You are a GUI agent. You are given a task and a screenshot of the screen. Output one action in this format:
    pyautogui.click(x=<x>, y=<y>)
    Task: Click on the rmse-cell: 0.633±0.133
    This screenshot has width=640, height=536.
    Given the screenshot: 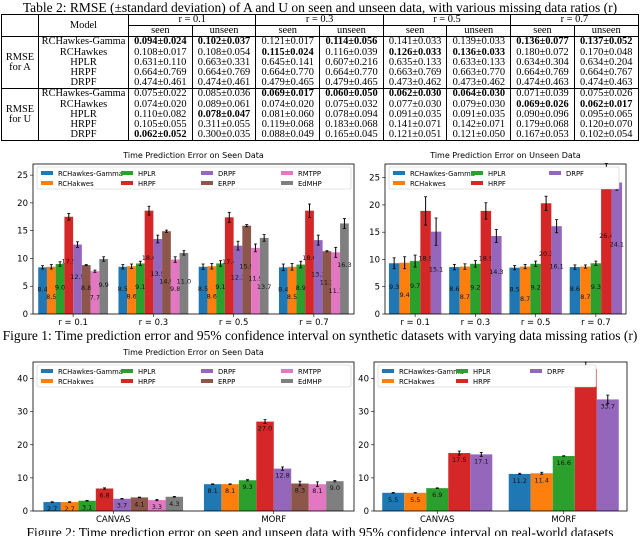 What is the action you would take?
    pyautogui.click(x=479, y=63)
    